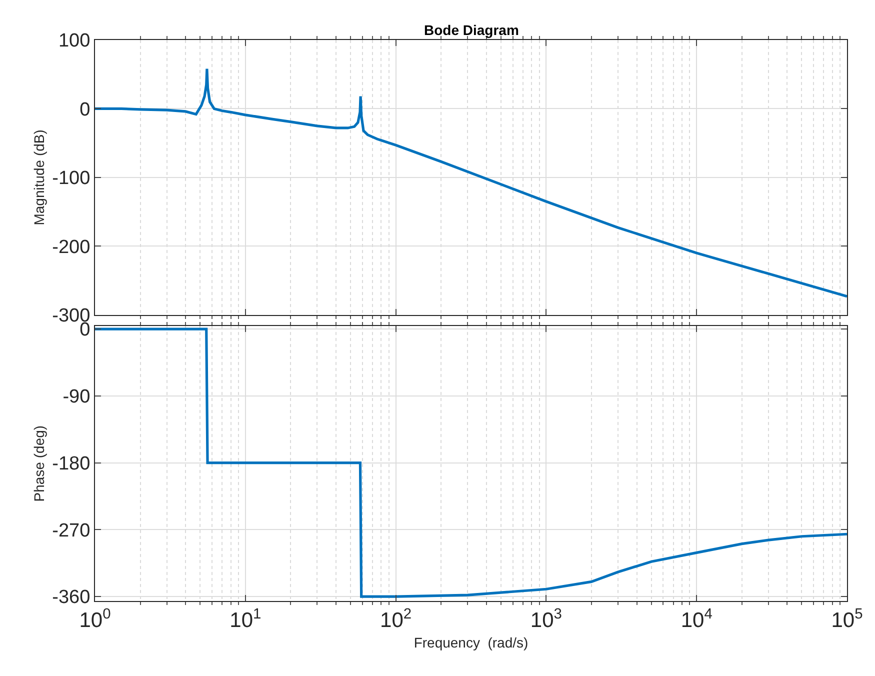  What do you see at coordinates (71, 247) in the screenshot?
I see `y-tick-label: -200` at bounding box center [71, 247].